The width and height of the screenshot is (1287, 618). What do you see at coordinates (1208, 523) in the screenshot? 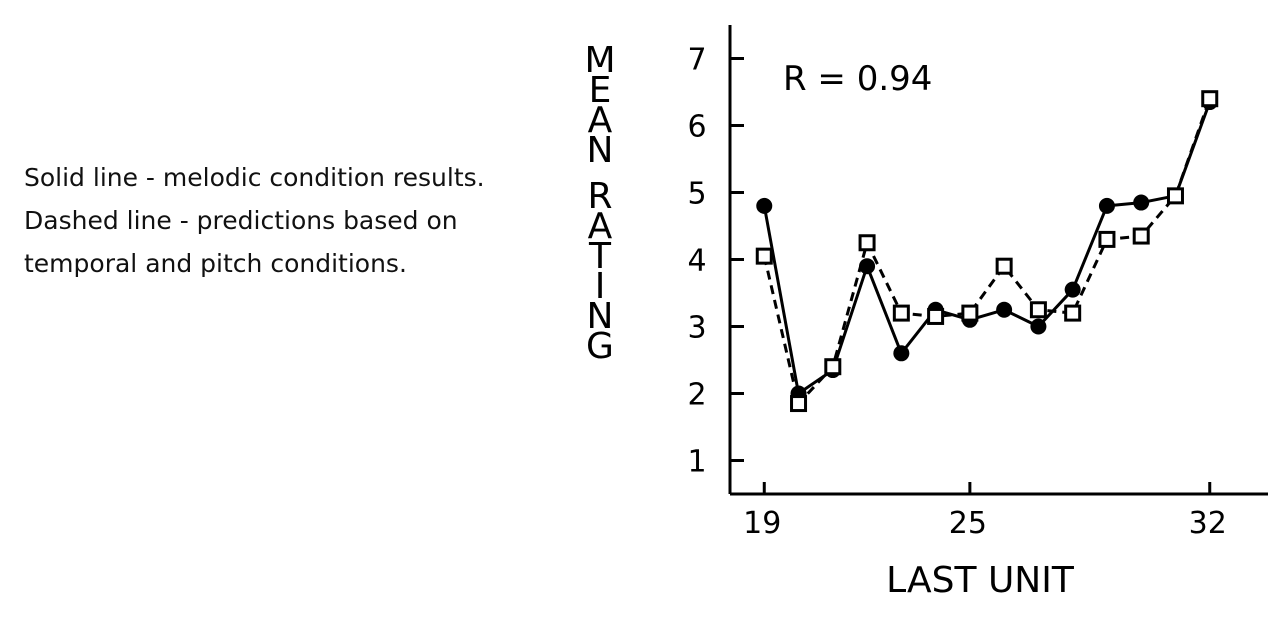
I see `x-tick-label: 32` at bounding box center [1208, 523].